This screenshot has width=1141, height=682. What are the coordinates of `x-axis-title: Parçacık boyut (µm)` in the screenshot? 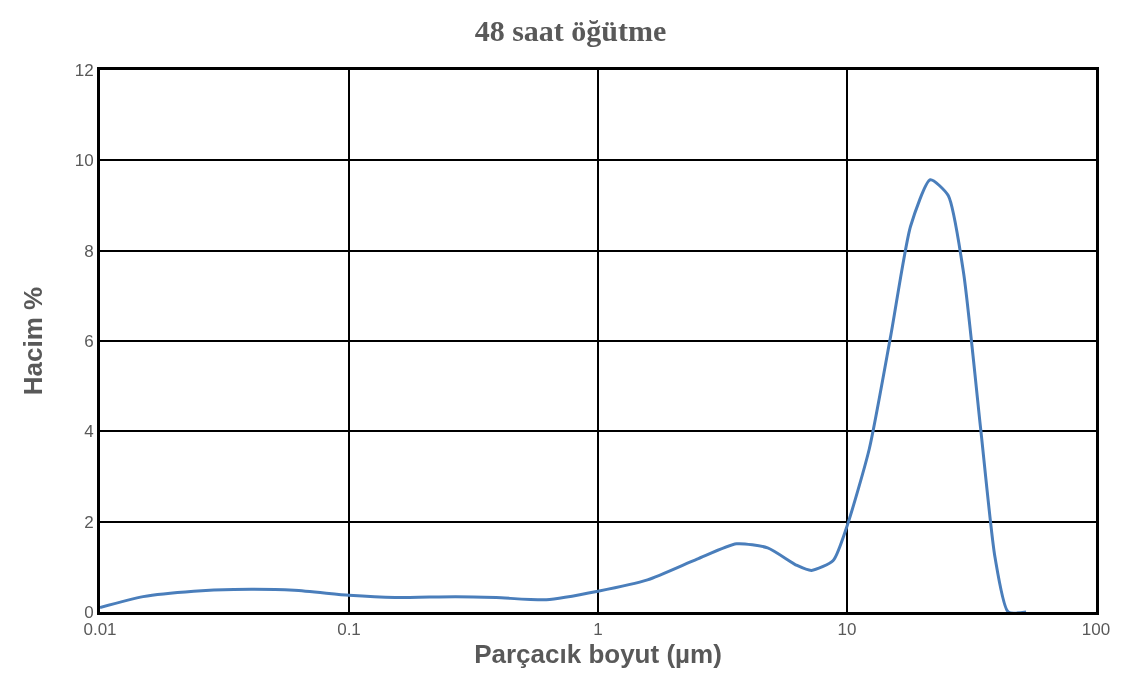 It's located at (598, 654).